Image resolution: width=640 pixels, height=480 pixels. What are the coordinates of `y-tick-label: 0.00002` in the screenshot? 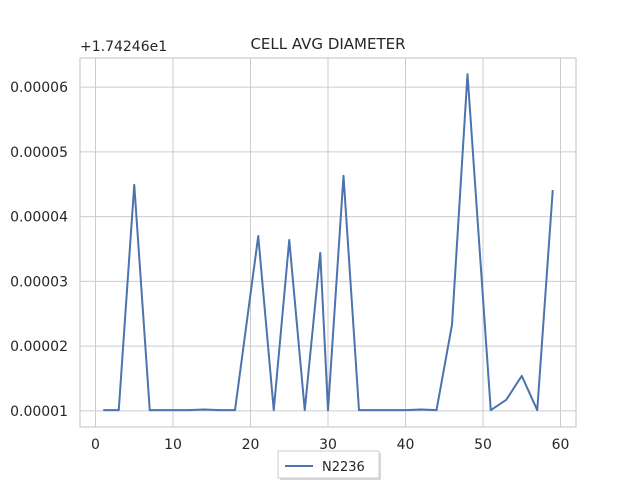 It's located at (39, 347).